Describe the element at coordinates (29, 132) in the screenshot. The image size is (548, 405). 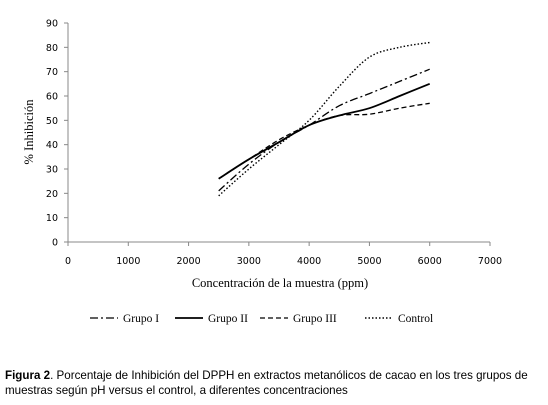
I see `y-axis-title: % Inhibición` at that location.